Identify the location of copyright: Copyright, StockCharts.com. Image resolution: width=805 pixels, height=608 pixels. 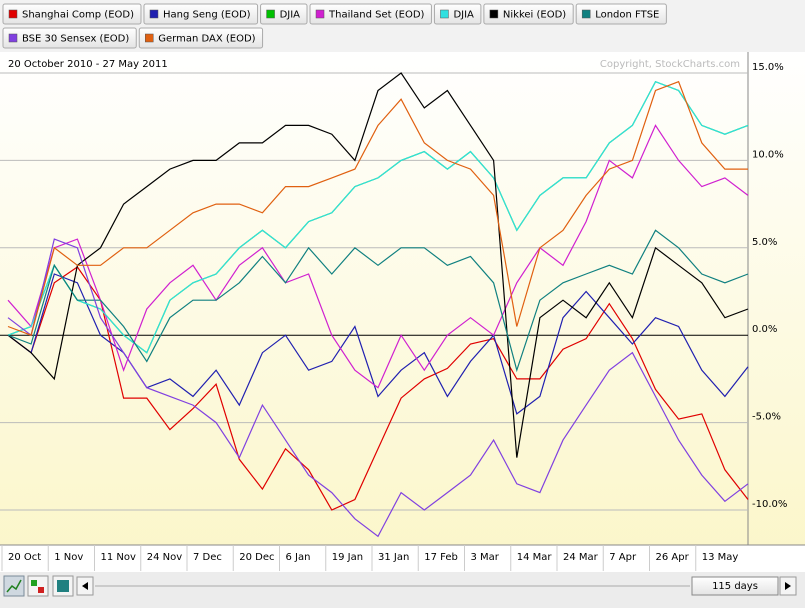
(670, 64).